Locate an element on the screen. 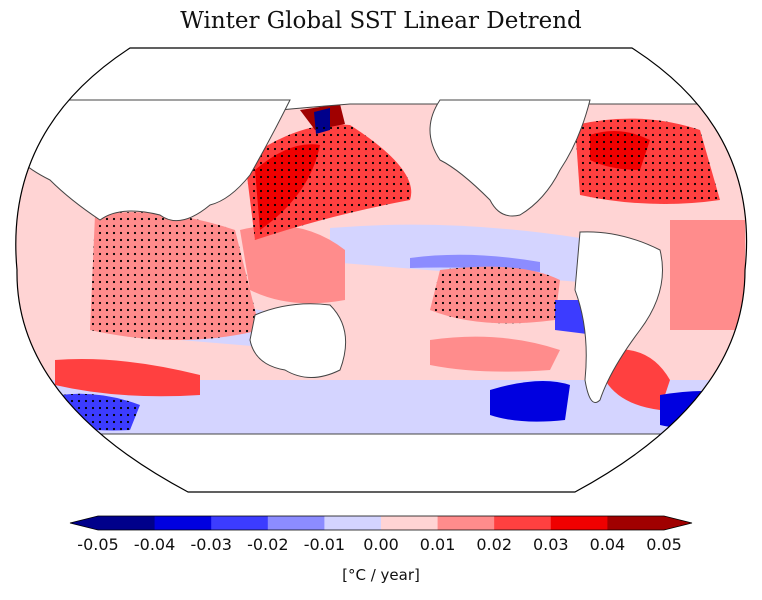 The height and width of the screenshot is (600, 762). colorbar-tick-label: 0.01 is located at coordinates (437, 544).